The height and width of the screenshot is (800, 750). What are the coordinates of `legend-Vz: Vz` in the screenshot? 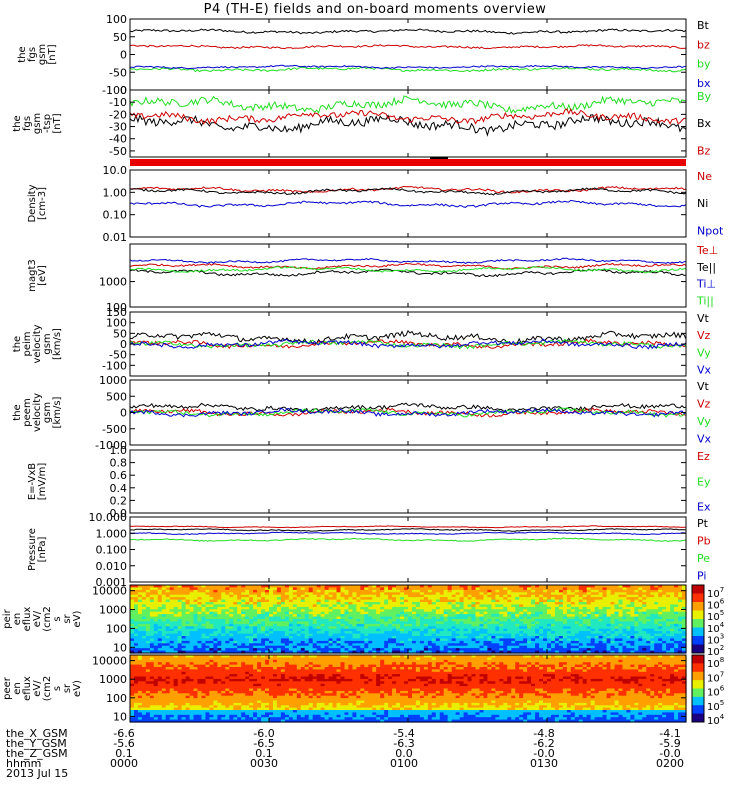 It's located at (704, 335).